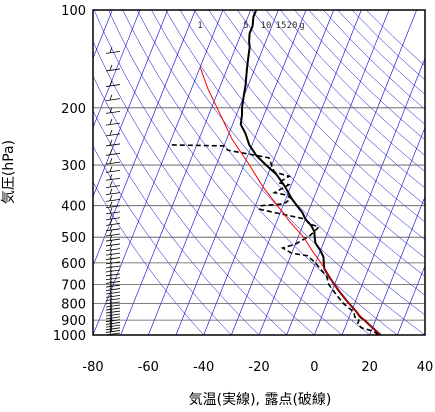  Describe the element at coordinates (73, 11) in the screenshot. I see `y-tick-label: 100` at that location.